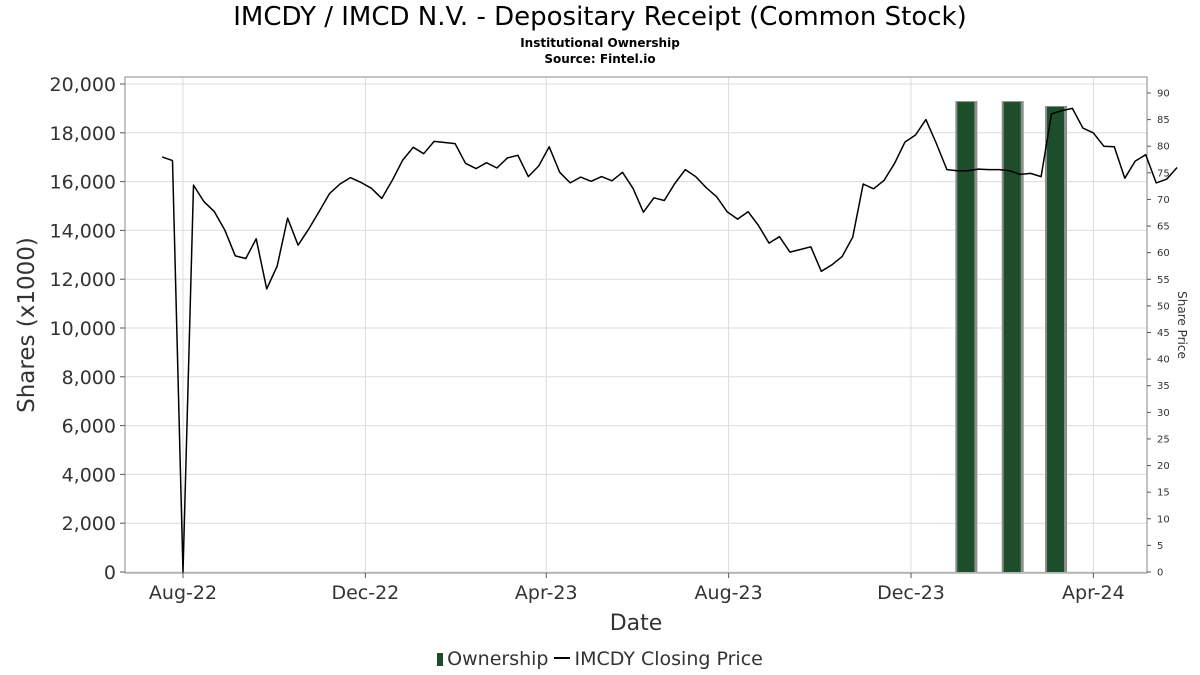 The height and width of the screenshot is (675, 1200). I want to click on y2-tick-label: 30, so click(1163, 413).